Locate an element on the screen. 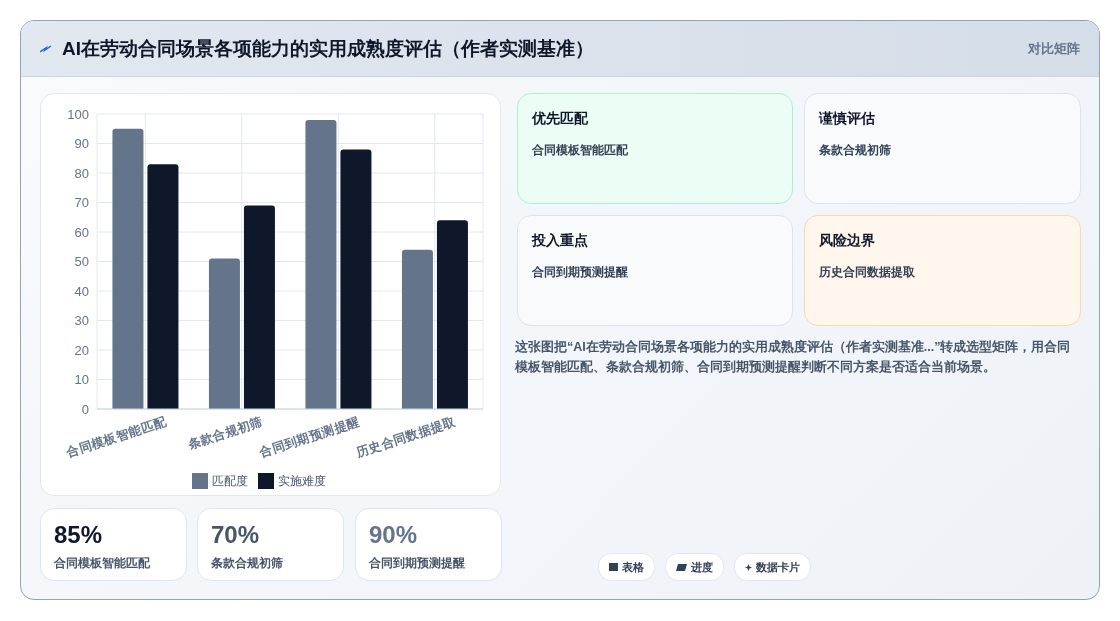  text: 进度 is located at coordinates (702, 567).